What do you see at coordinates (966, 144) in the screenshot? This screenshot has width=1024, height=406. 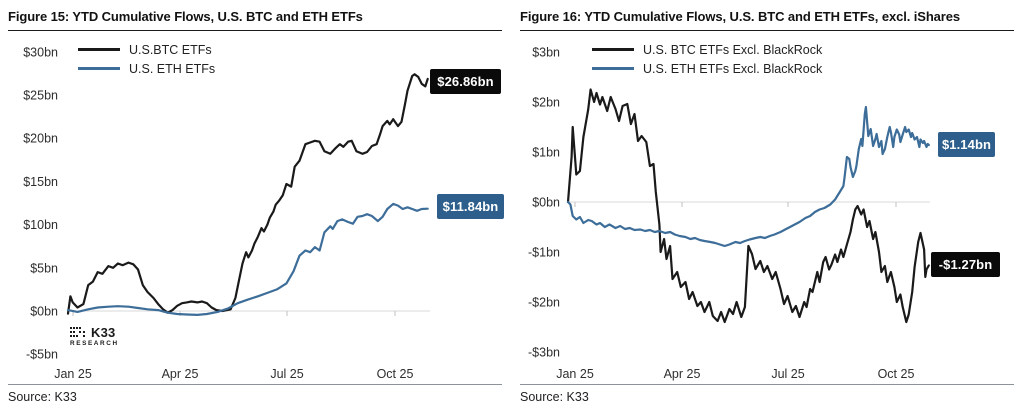 I see `eth-end-value-badge: $1.14bn` at bounding box center [966, 144].